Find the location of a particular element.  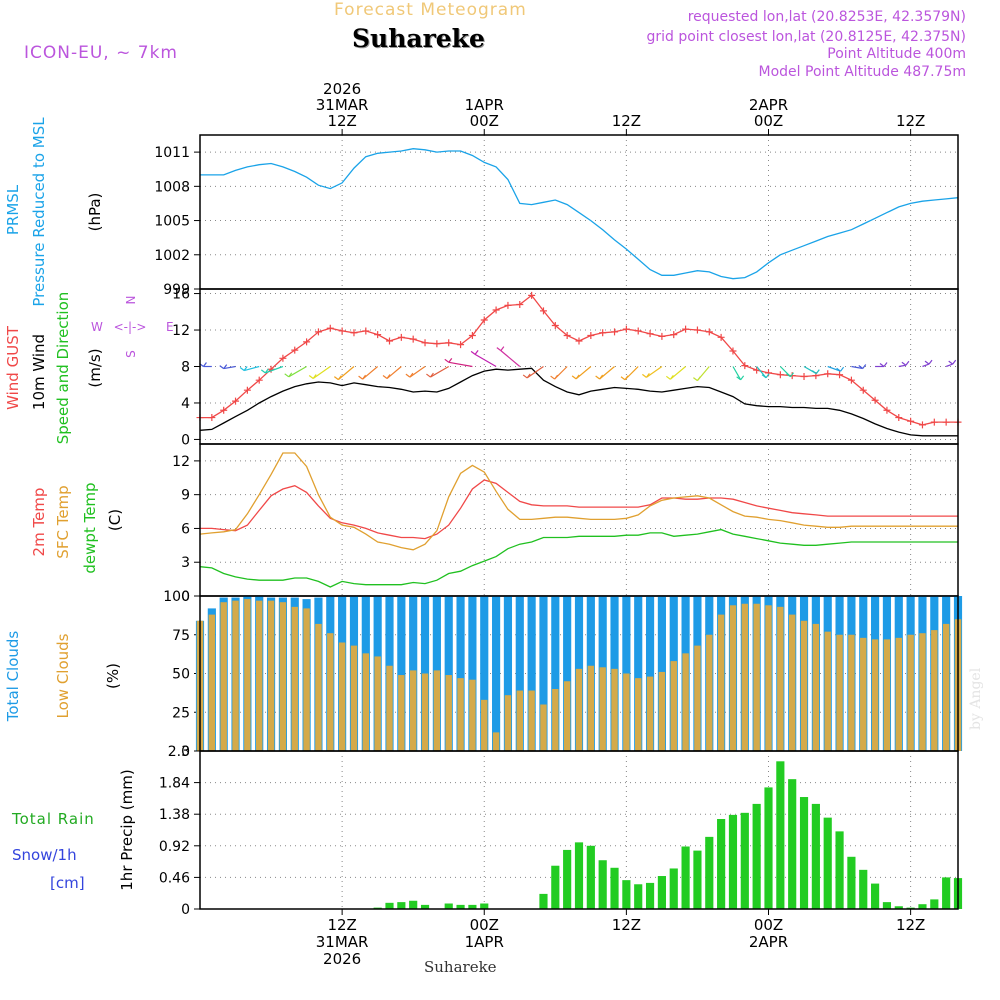

y-tick-label: 0.46 is located at coordinates (174, 878).